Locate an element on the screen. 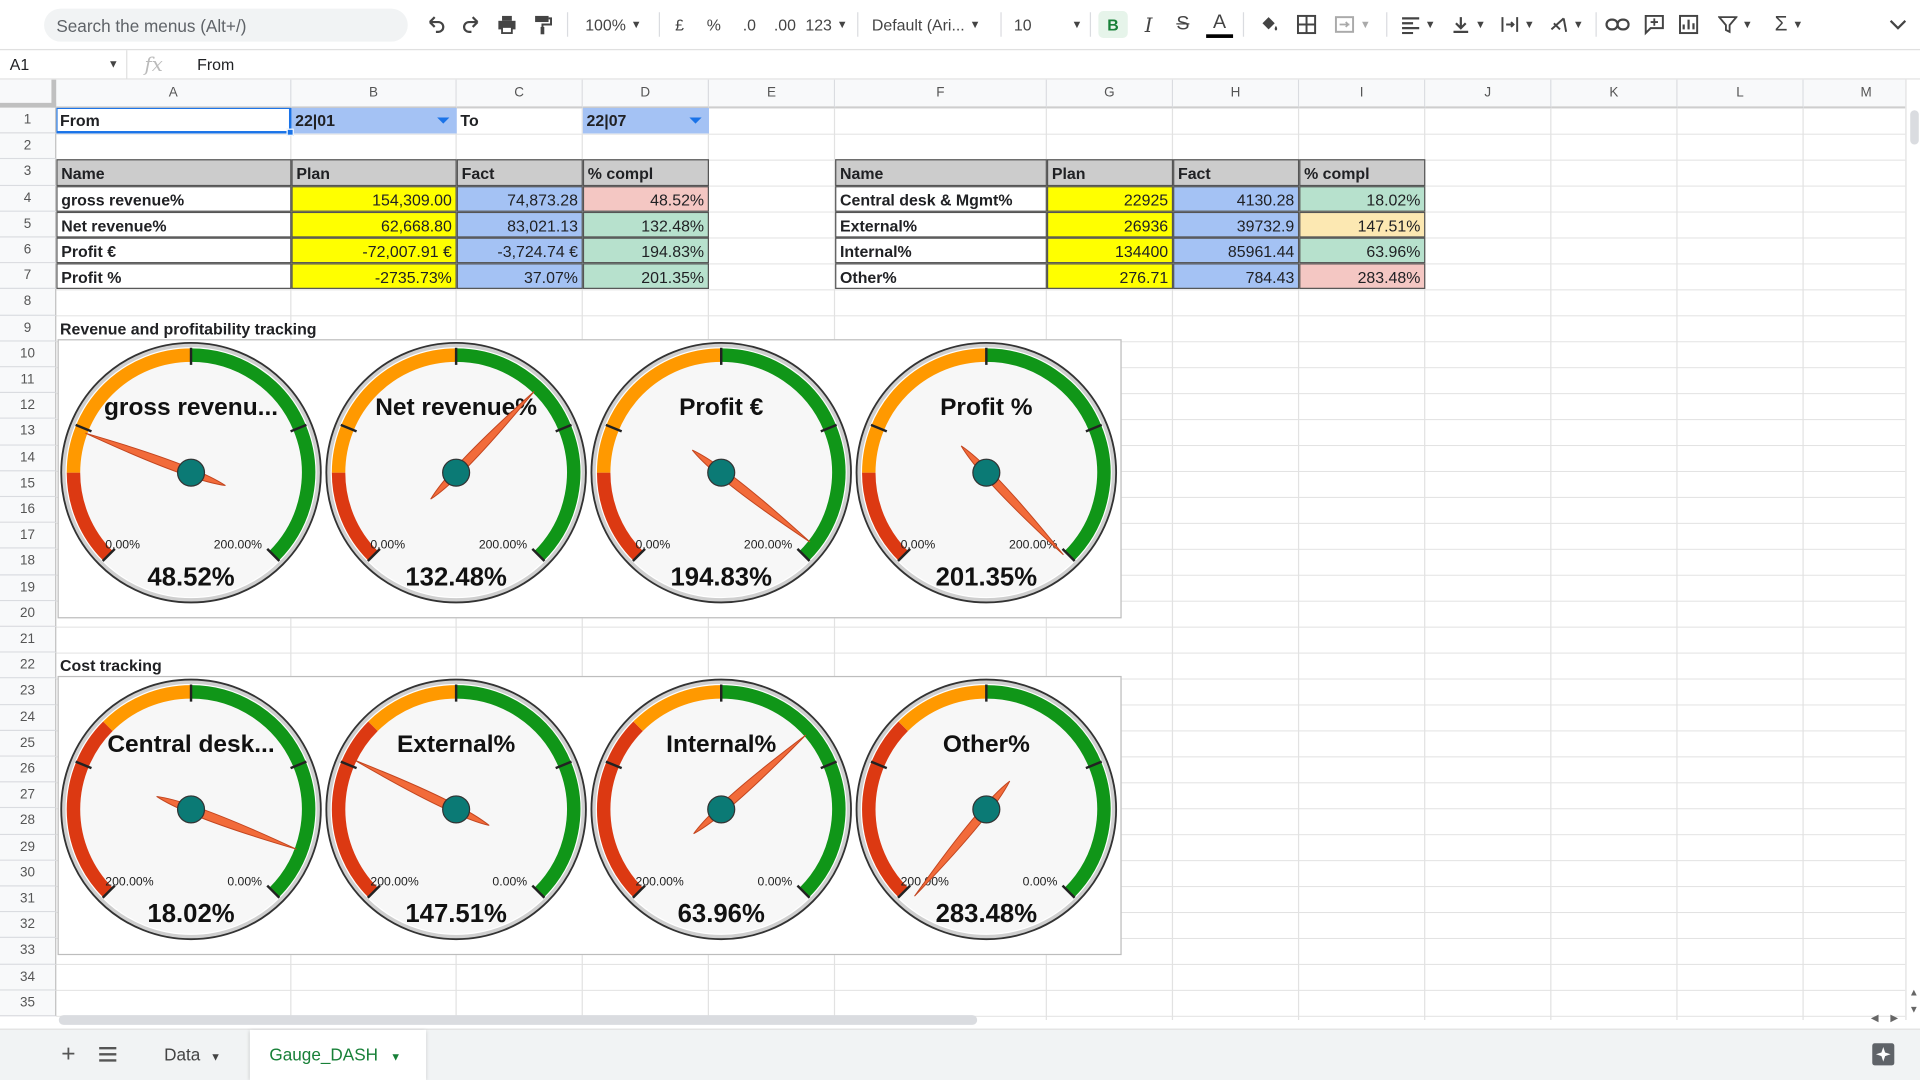  row-header-19: 19 is located at coordinates (28, 588).